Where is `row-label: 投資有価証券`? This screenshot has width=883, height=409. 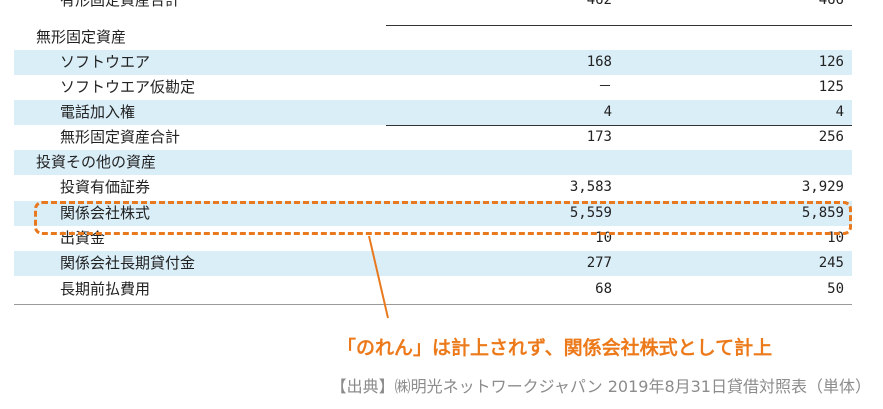 row-label: 投資有価証券 is located at coordinates (105, 187).